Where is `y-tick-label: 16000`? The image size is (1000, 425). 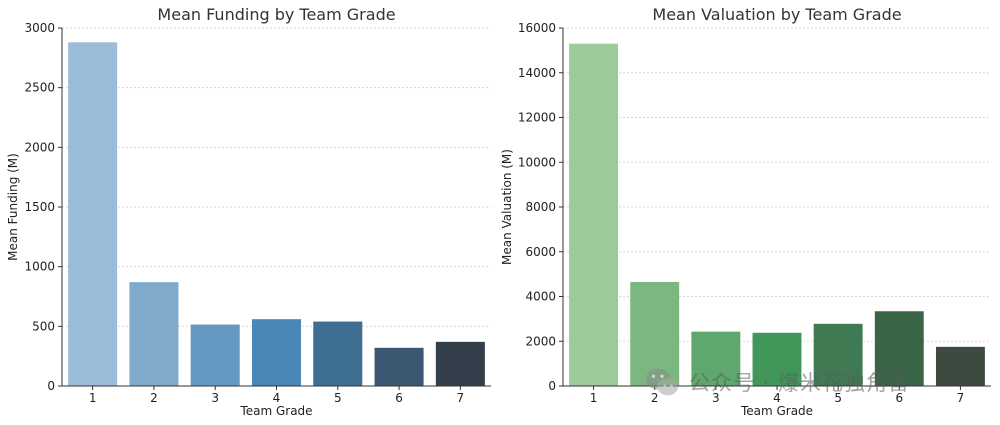
y-tick-label: 16000 is located at coordinates (537, 28).